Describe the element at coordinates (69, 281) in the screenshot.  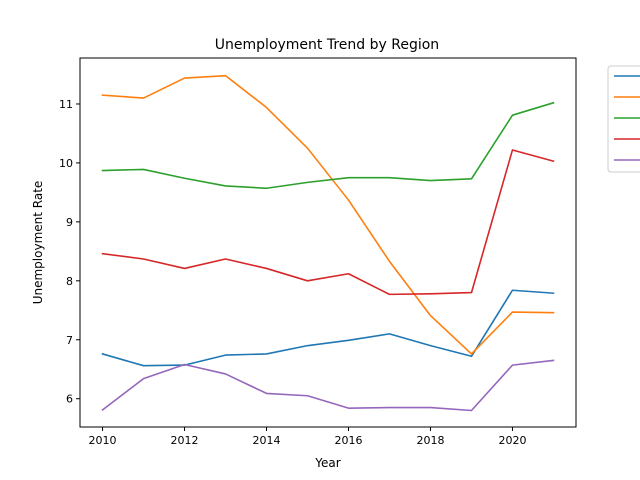
I see `y-tick-label: 8` at that location.